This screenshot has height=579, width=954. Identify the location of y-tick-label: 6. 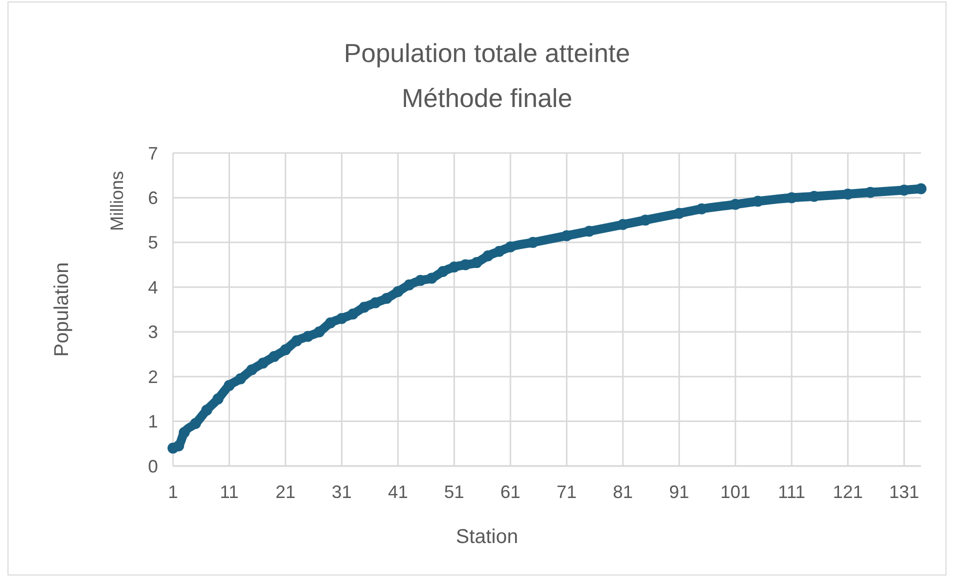
(153, 198).